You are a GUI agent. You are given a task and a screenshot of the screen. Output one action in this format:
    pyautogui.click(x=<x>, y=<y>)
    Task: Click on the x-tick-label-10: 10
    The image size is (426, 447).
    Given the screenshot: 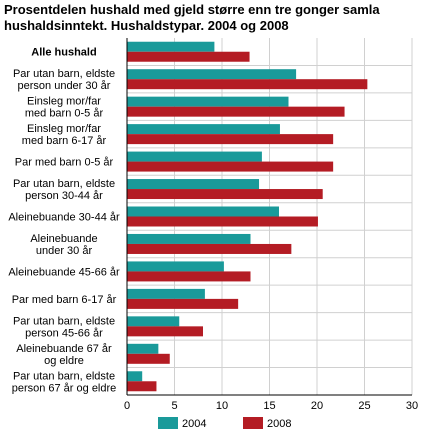 What is the action you would take?
    pyautogui.click(x=222, y=406)
    